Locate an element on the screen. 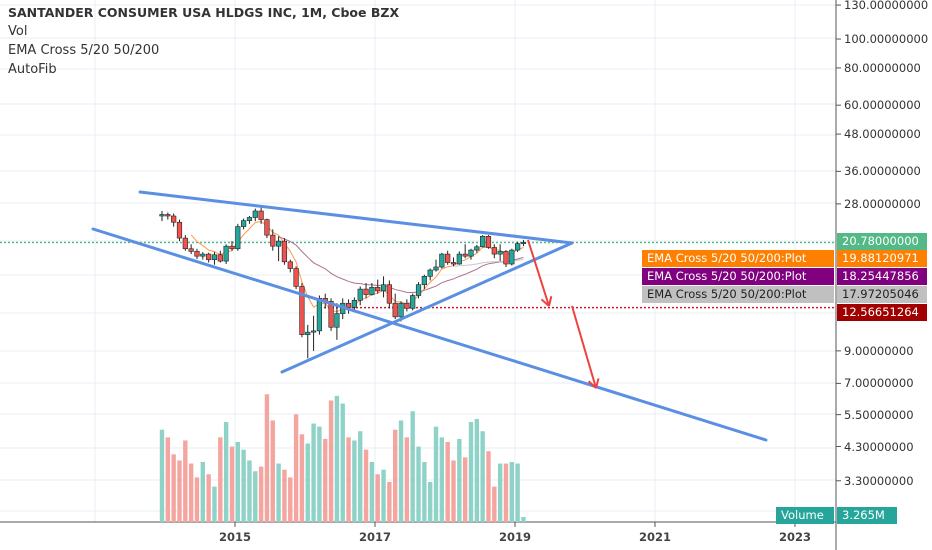  legend-autofib: AutoFib is located at coordinates (32, 69).